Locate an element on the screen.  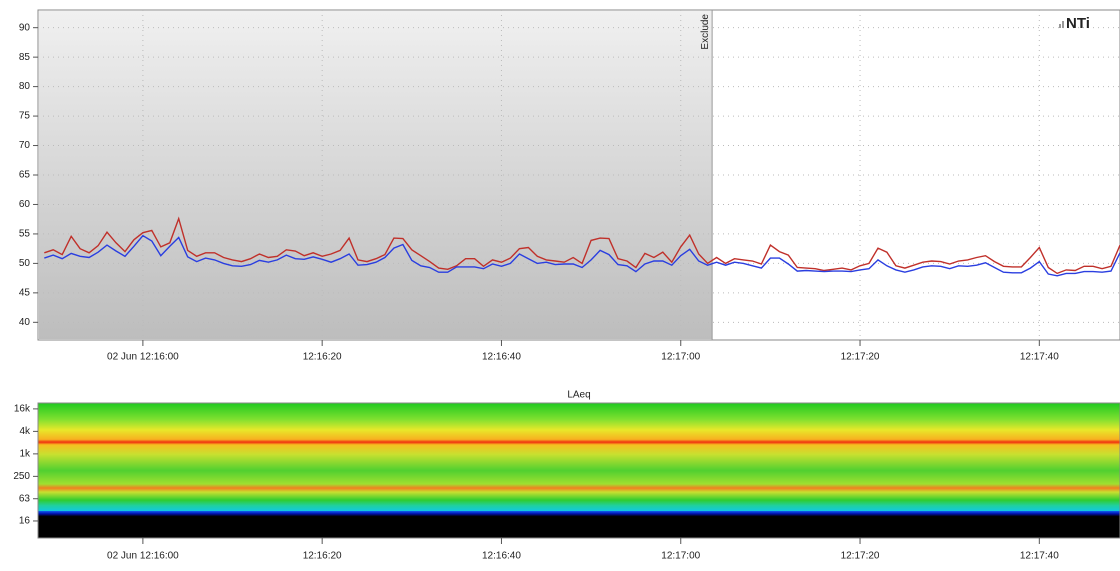
y-tick-label: 50 is located at coordinates (25, 263).